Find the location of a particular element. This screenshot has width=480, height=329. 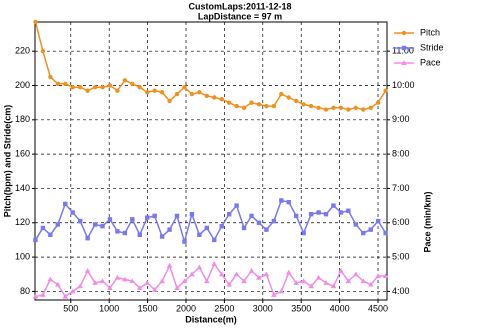

y2-axis-label: Pace (min/km) is located at coordinates (427, 221).